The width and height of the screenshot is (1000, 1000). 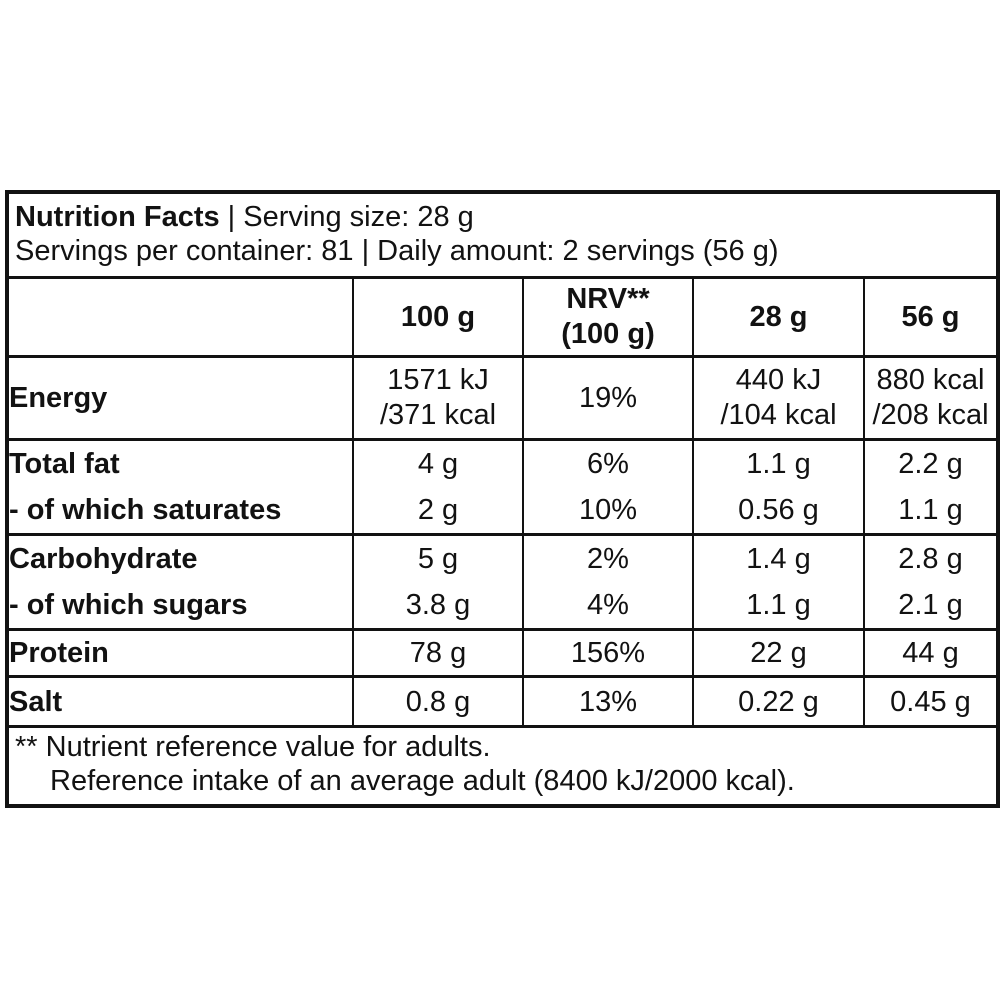 I want to click on energy-per-56g-line2: /208 kcal, so click(x=930, y=415).